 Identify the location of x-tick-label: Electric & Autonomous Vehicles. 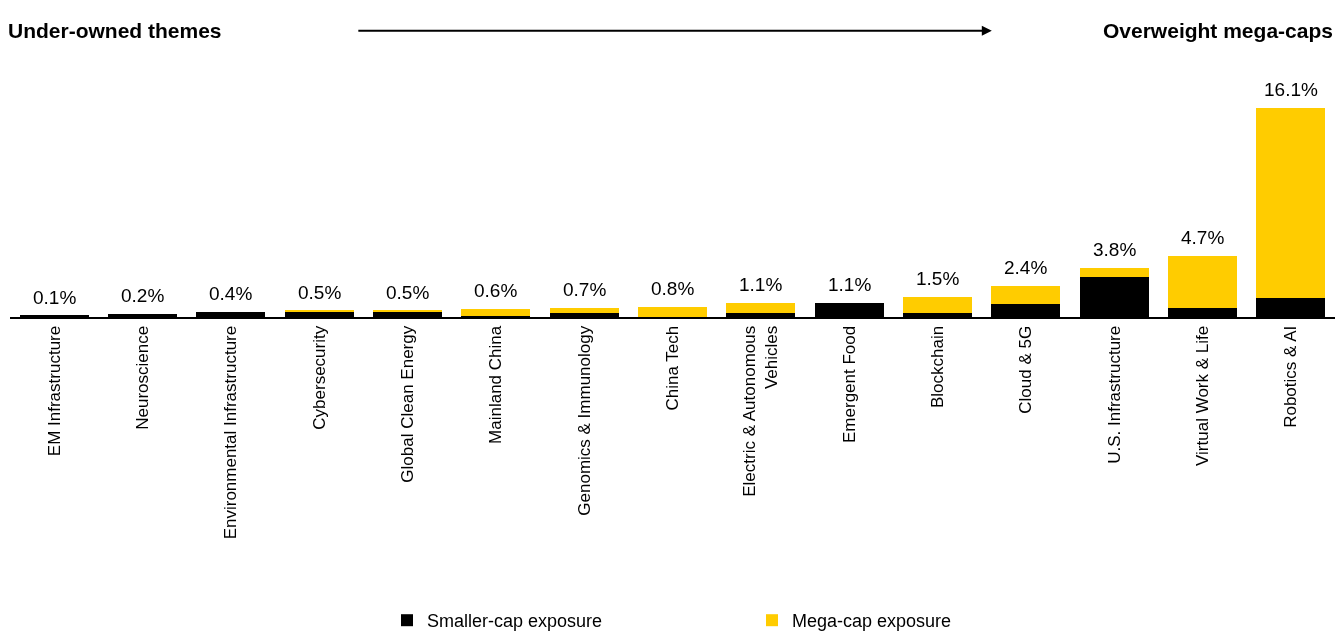
(761, 411).